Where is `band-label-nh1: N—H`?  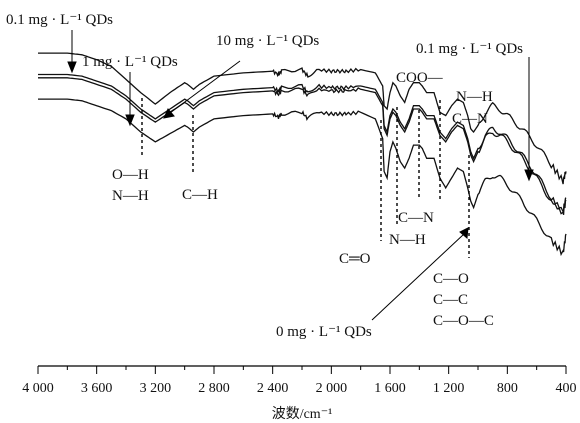 band-label-nh1: N—H is located at coordinates (130, 196).